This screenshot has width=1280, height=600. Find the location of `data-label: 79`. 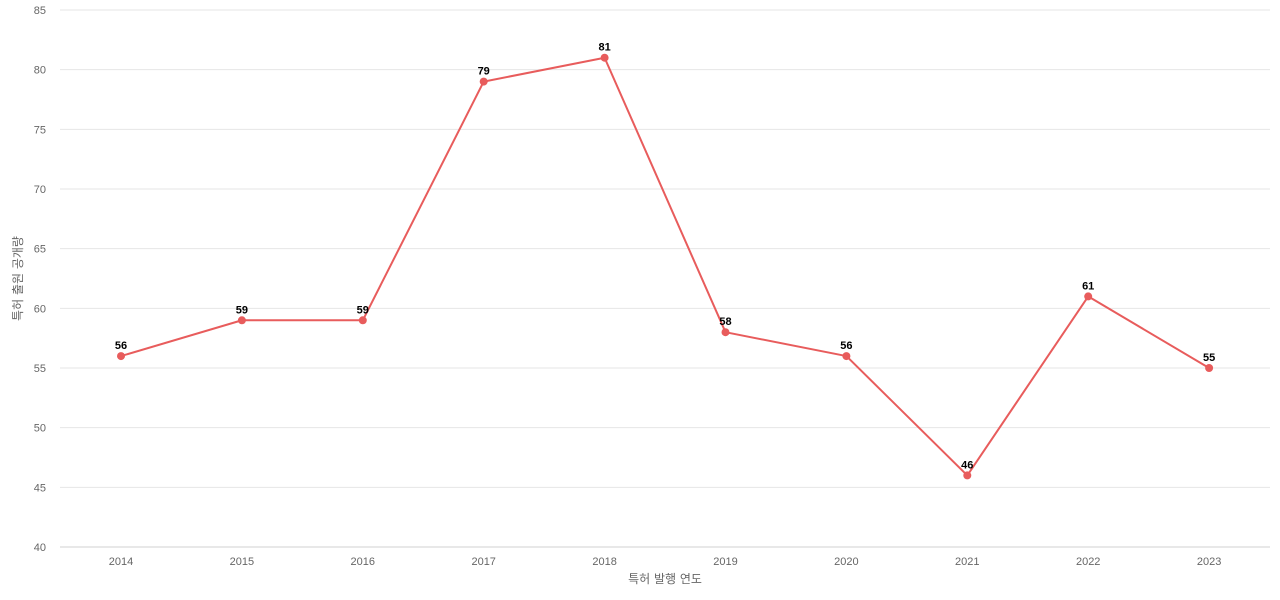

data-label: 79 is located at coordinates (484, 72).